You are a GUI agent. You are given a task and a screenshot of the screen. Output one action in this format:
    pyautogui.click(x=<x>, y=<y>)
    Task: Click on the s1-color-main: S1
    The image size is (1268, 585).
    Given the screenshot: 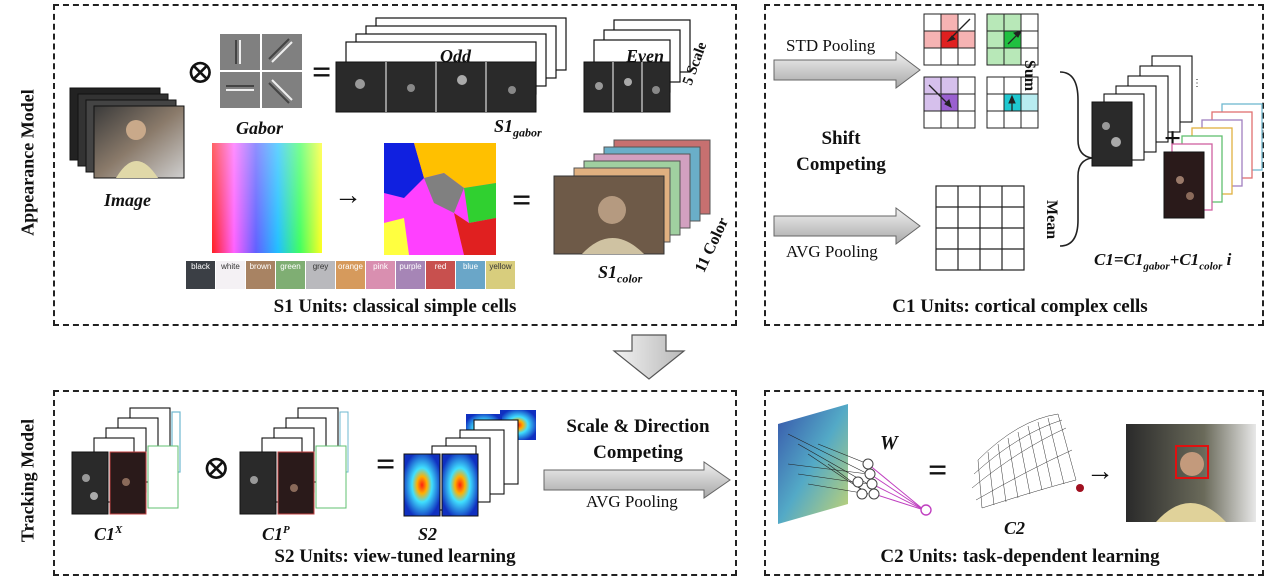 What is the action you would take?
    pyautogui.click(x=608, y=272)
    